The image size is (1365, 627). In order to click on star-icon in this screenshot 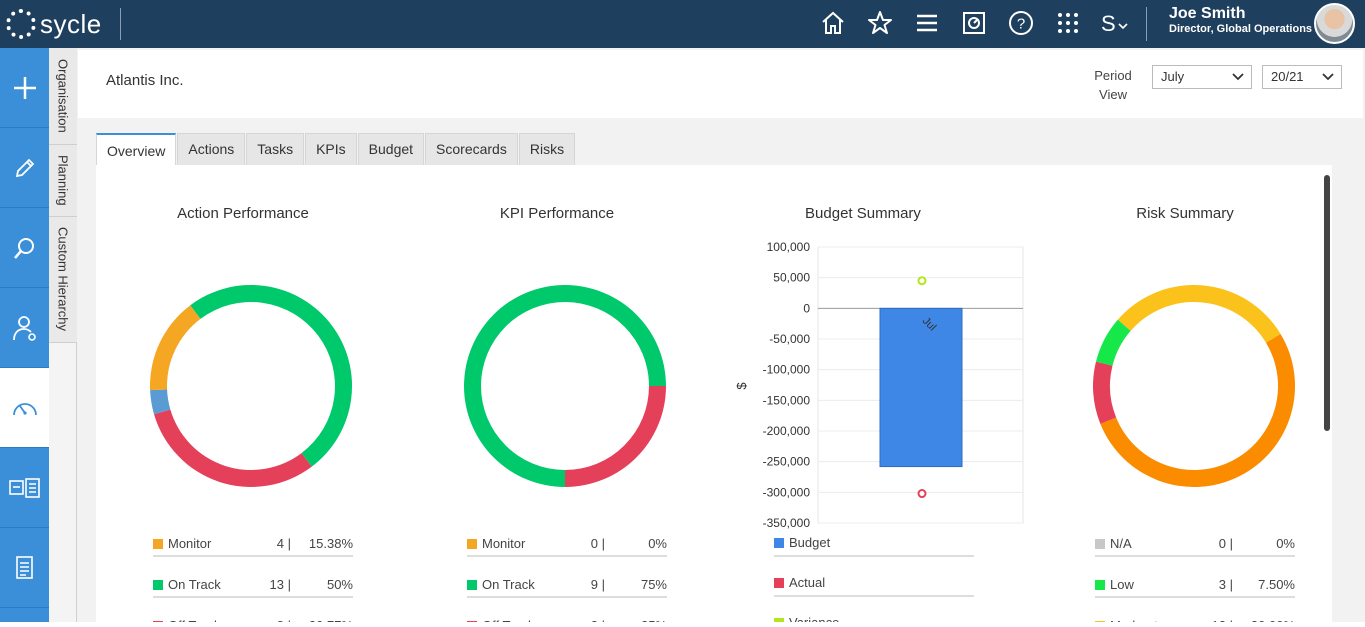, I will do `click(880, 23)`.